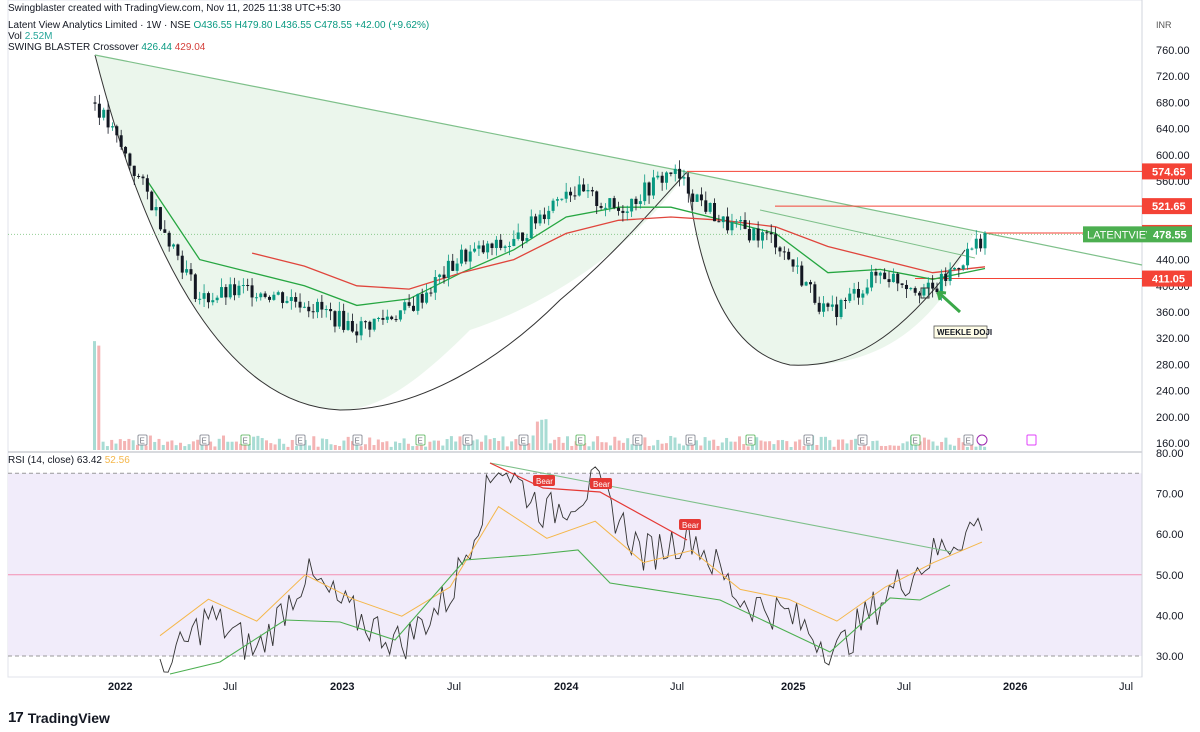 The height and width of the screenshot is (732, 1200). What do you see at coordinates (38, 36) in the screenshot?
I see `volume-value: 2.52M` at bounding box center [38, 36].